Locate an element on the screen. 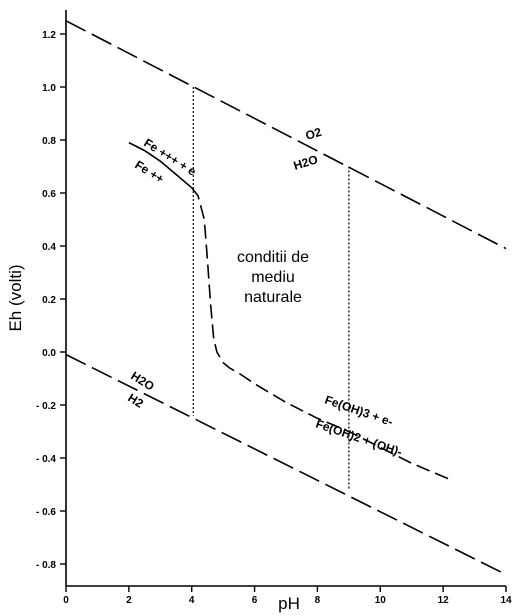  y-tick-label: 0.8 is located at coordinates (49, 141).